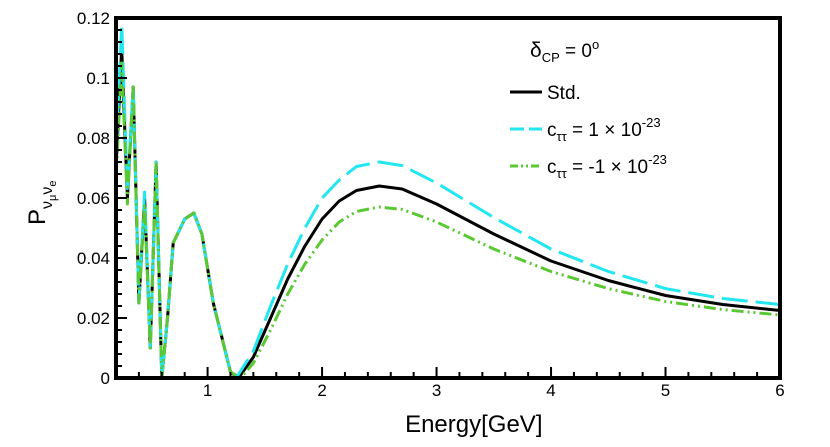  I want to click on y-axis-title-subsub1: μ, so click(53, 198).